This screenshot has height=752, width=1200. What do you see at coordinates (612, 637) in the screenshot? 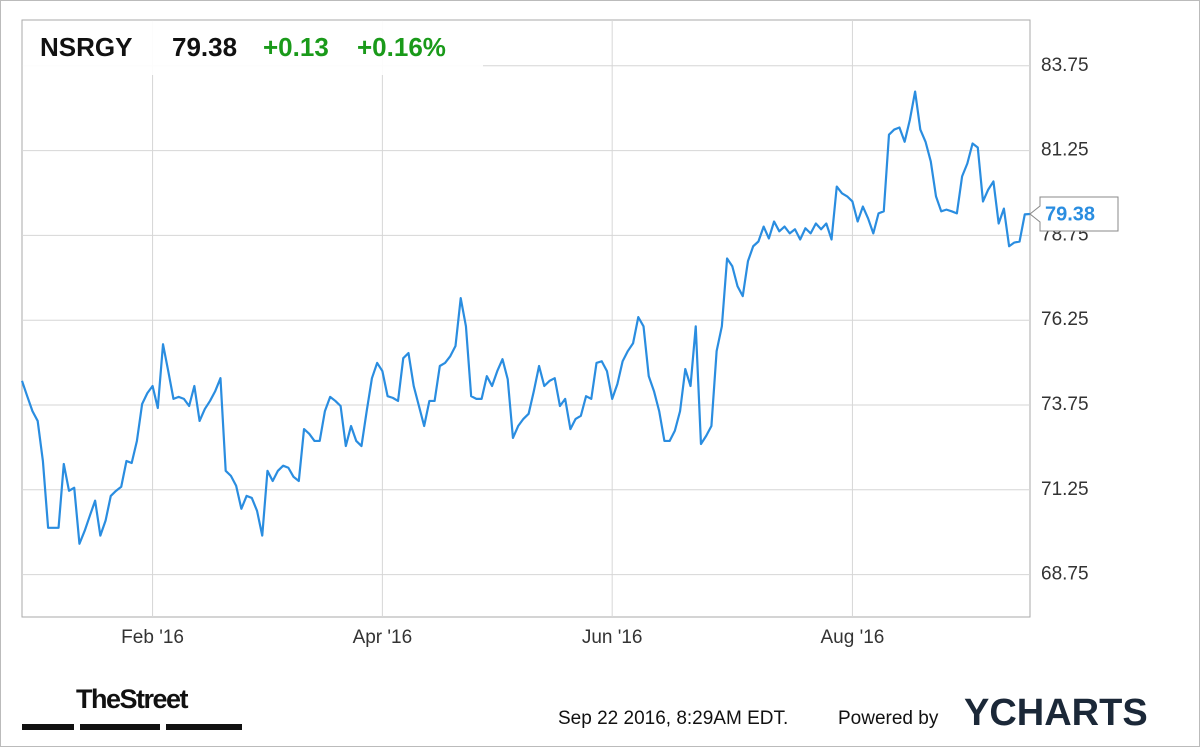
I see `x-tick-label: Jun '16` at bounding box center [612, 637].